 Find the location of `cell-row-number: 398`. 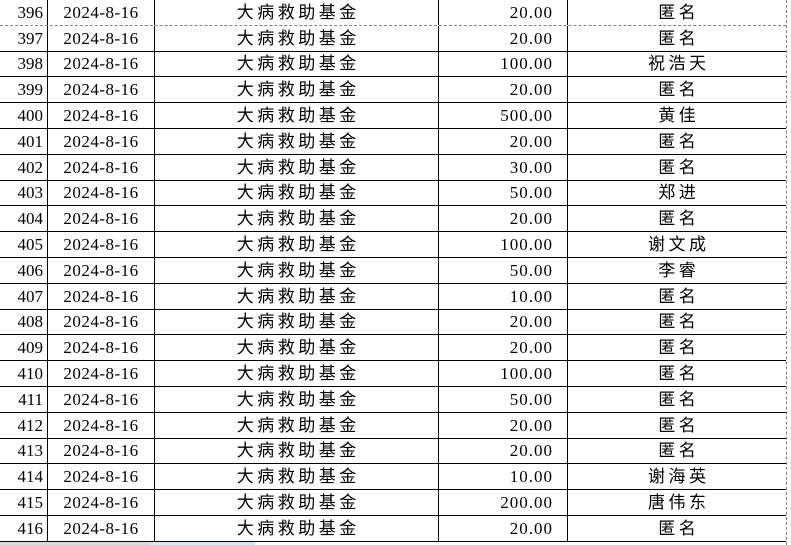

cell-row-number: 398 is located at coordinates (24, 64).